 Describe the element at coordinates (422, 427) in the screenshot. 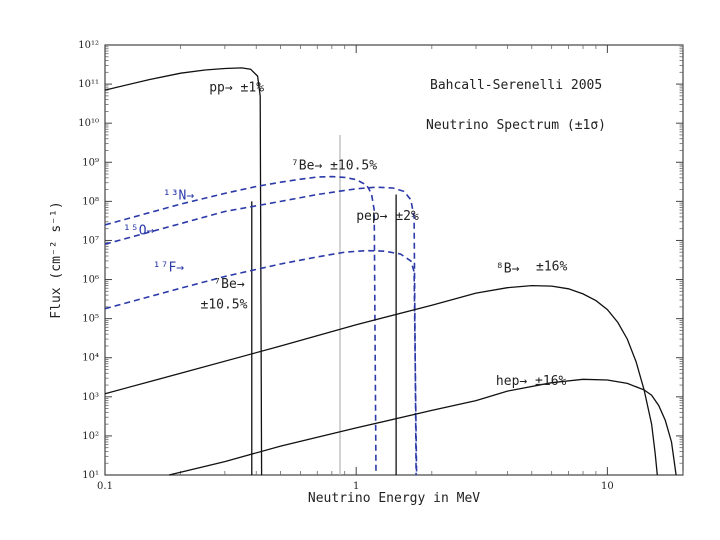

I see `series-hep-curve` at that location.